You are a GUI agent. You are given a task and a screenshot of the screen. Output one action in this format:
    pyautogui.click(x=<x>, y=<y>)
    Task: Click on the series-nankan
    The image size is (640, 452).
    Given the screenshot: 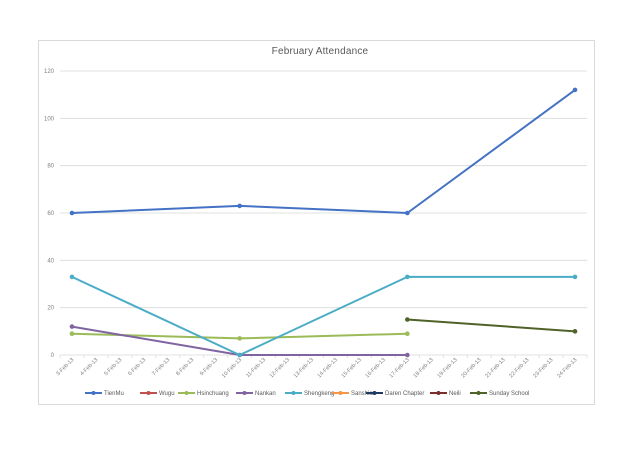 What is the action you would take?
    pyautogui.click(x=239, y=341)
    